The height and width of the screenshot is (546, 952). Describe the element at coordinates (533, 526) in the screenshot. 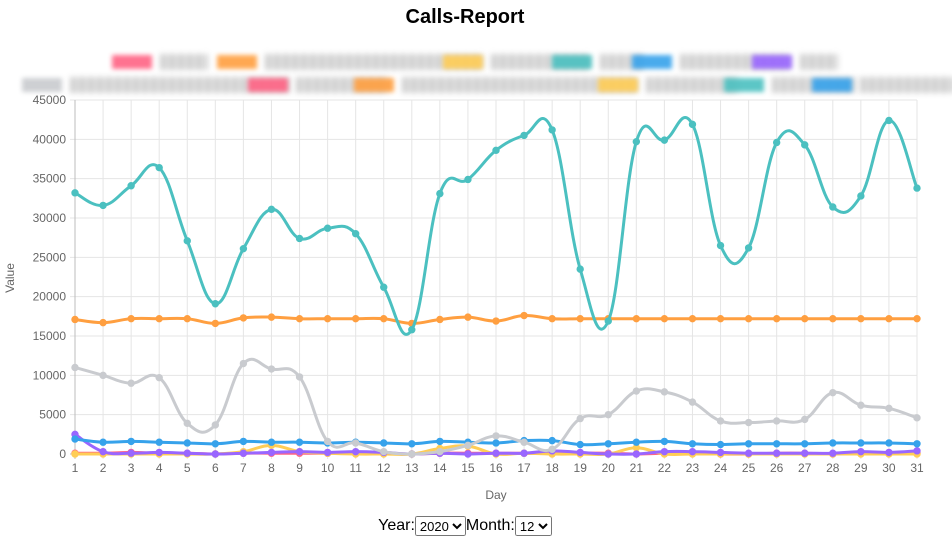

I see `month-select: 12` at that location.